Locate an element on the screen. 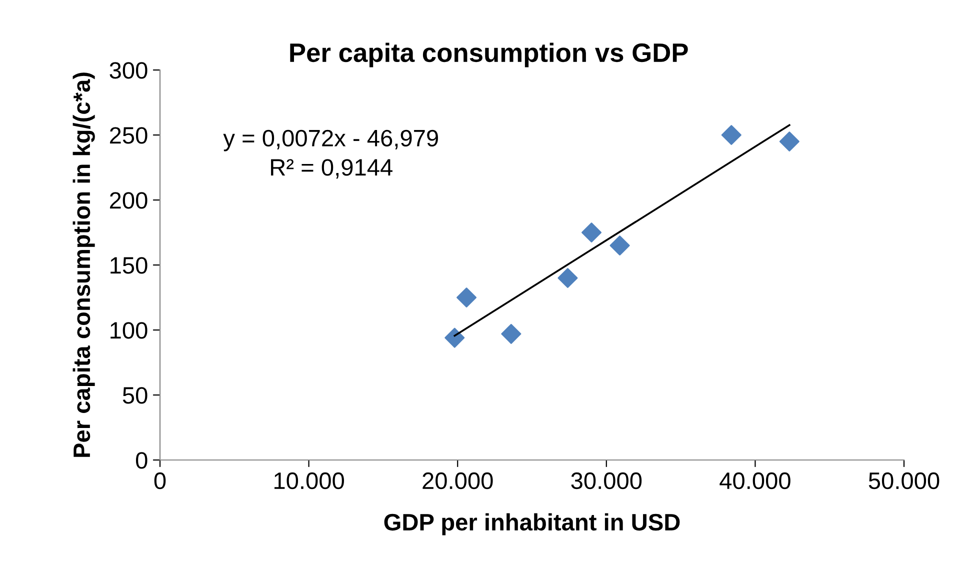 The width and height of the screenshot is (958, 576). x-tick-label: 0 is located at coordinates (160, 481).